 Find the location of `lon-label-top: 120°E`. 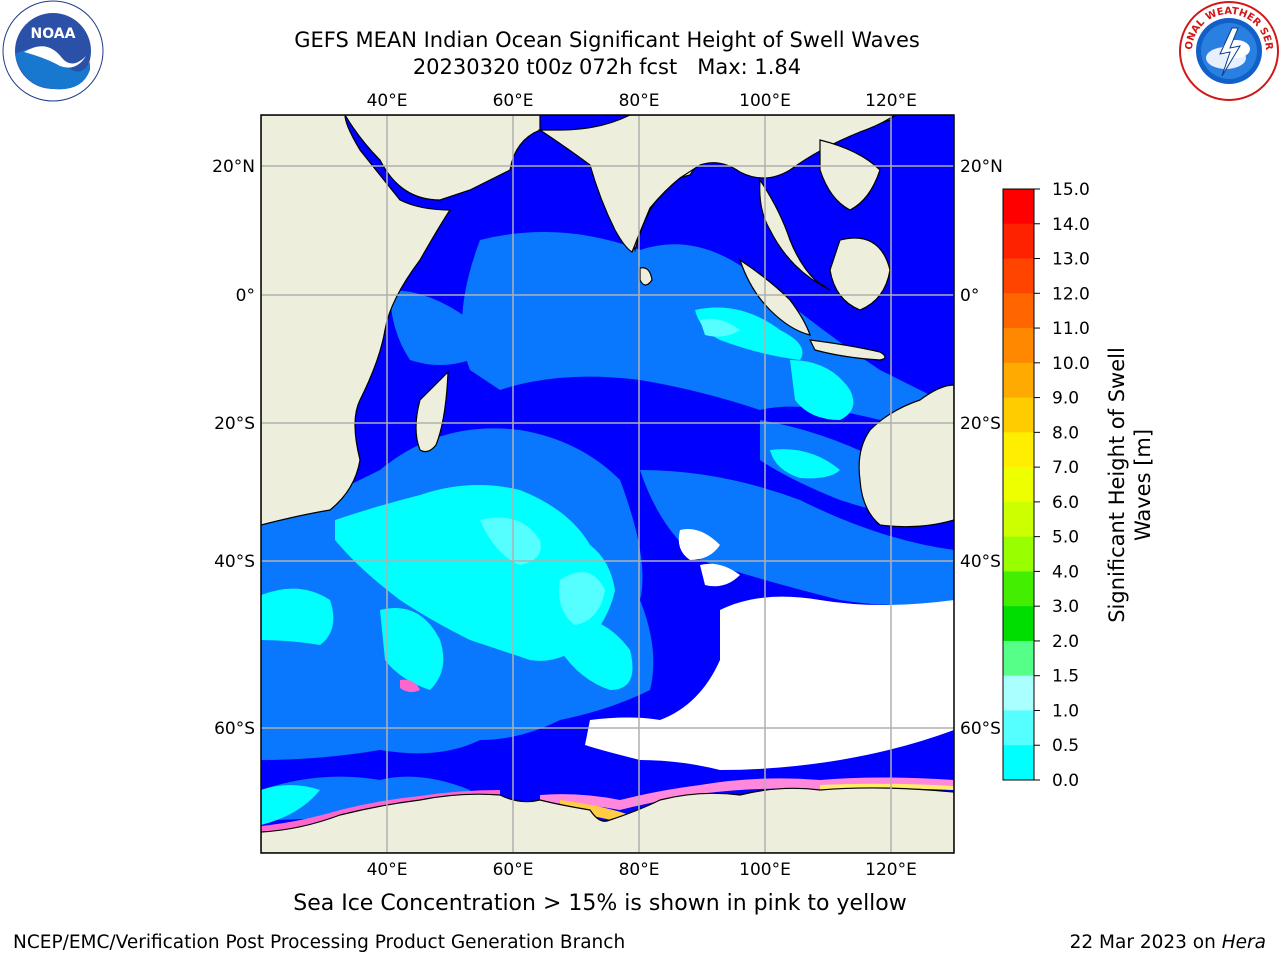

lon-label-top: 120°E is located at coordinates (891, 101).